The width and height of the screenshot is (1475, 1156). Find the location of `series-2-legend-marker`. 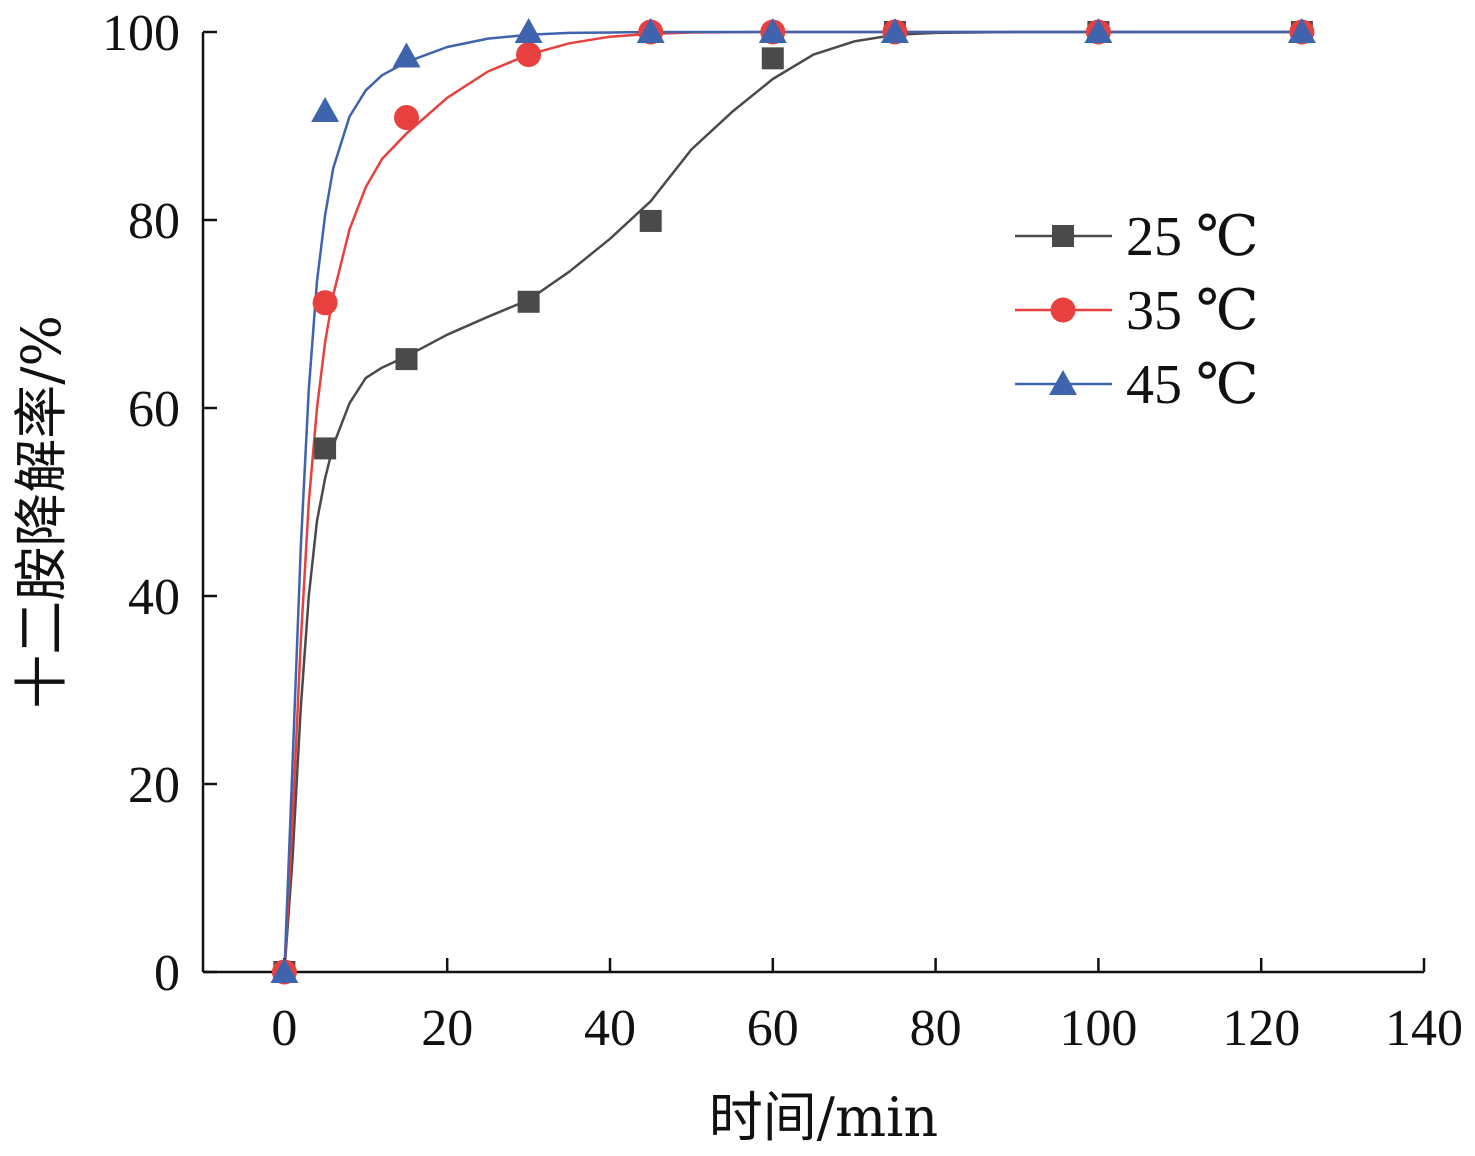

series-2-legend-marker is located at coordinates (1063, 310).